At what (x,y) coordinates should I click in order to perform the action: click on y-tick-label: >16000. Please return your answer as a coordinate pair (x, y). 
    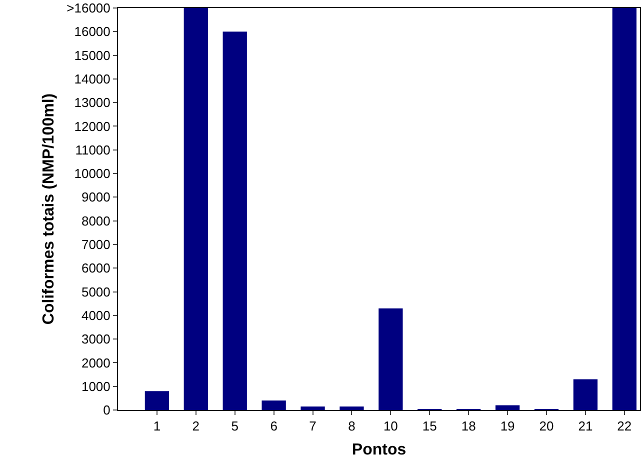
    Looking at the image, I should click on (88, 8).